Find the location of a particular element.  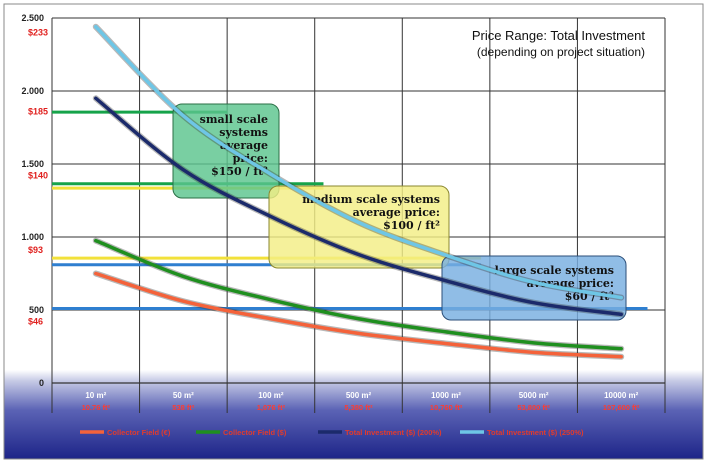

annotation-text: systems is located at coordinates (243, 132).